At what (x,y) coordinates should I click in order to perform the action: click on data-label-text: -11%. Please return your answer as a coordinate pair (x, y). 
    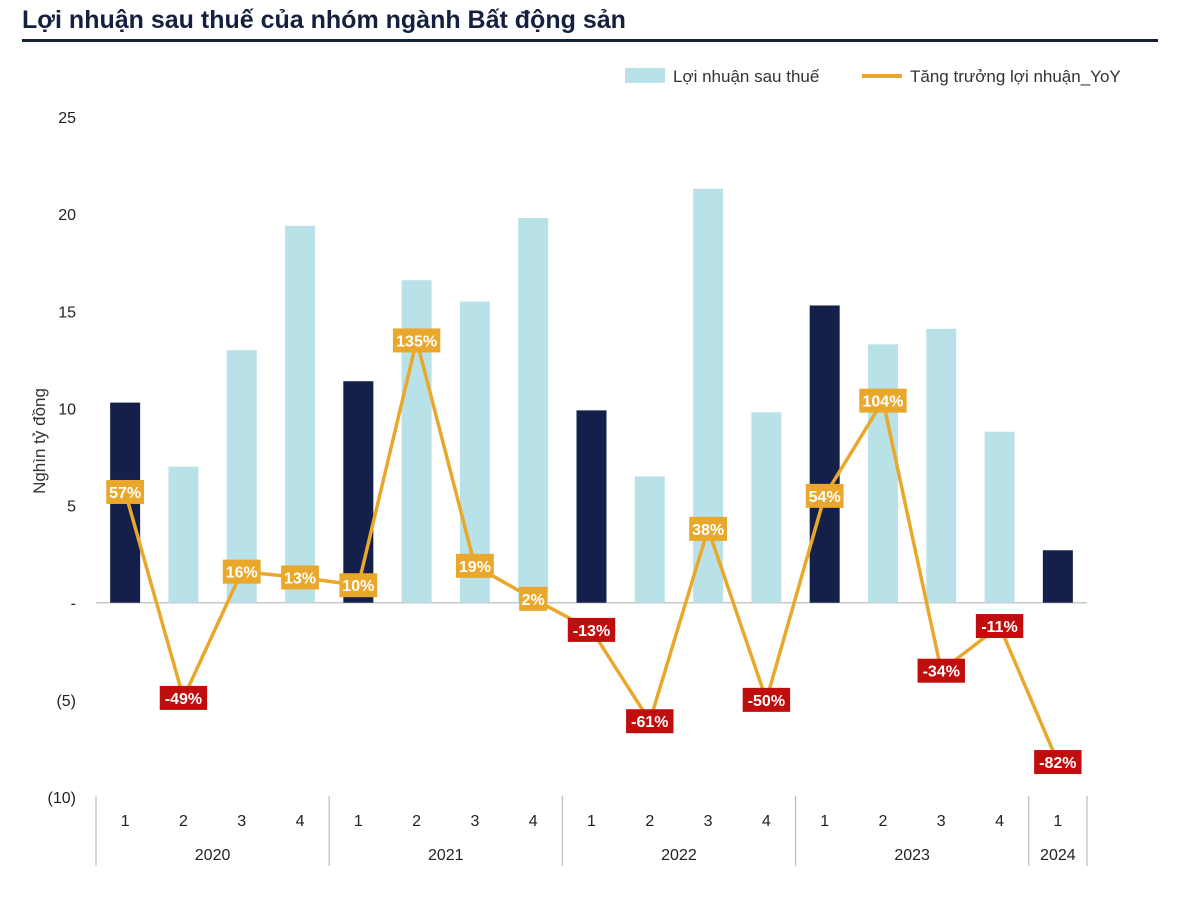
    Looking at the image, I should click on (999, 627).